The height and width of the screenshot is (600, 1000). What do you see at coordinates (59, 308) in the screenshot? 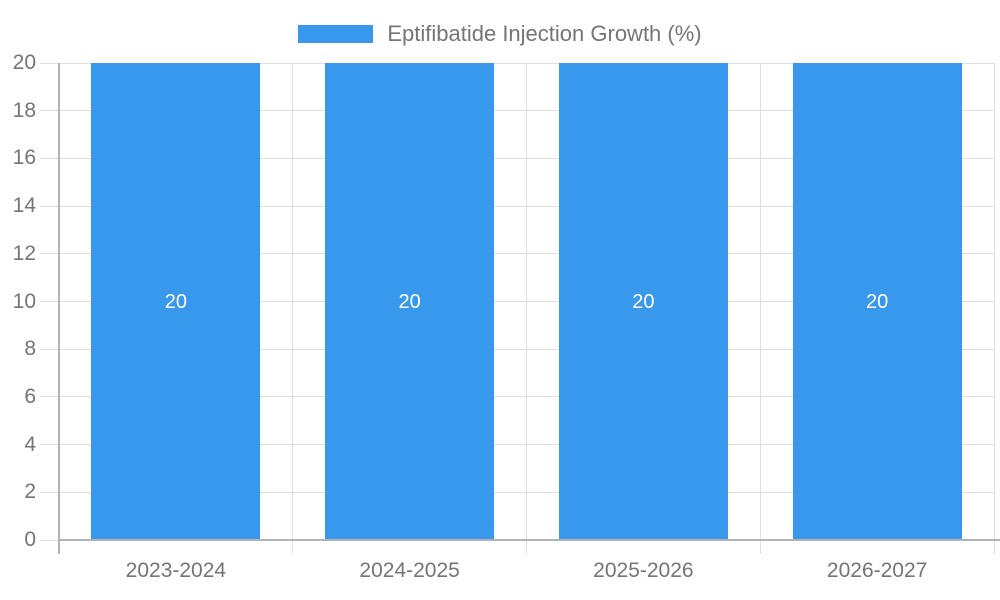
I see `y-axis-line` at bounding box center [59, 308].